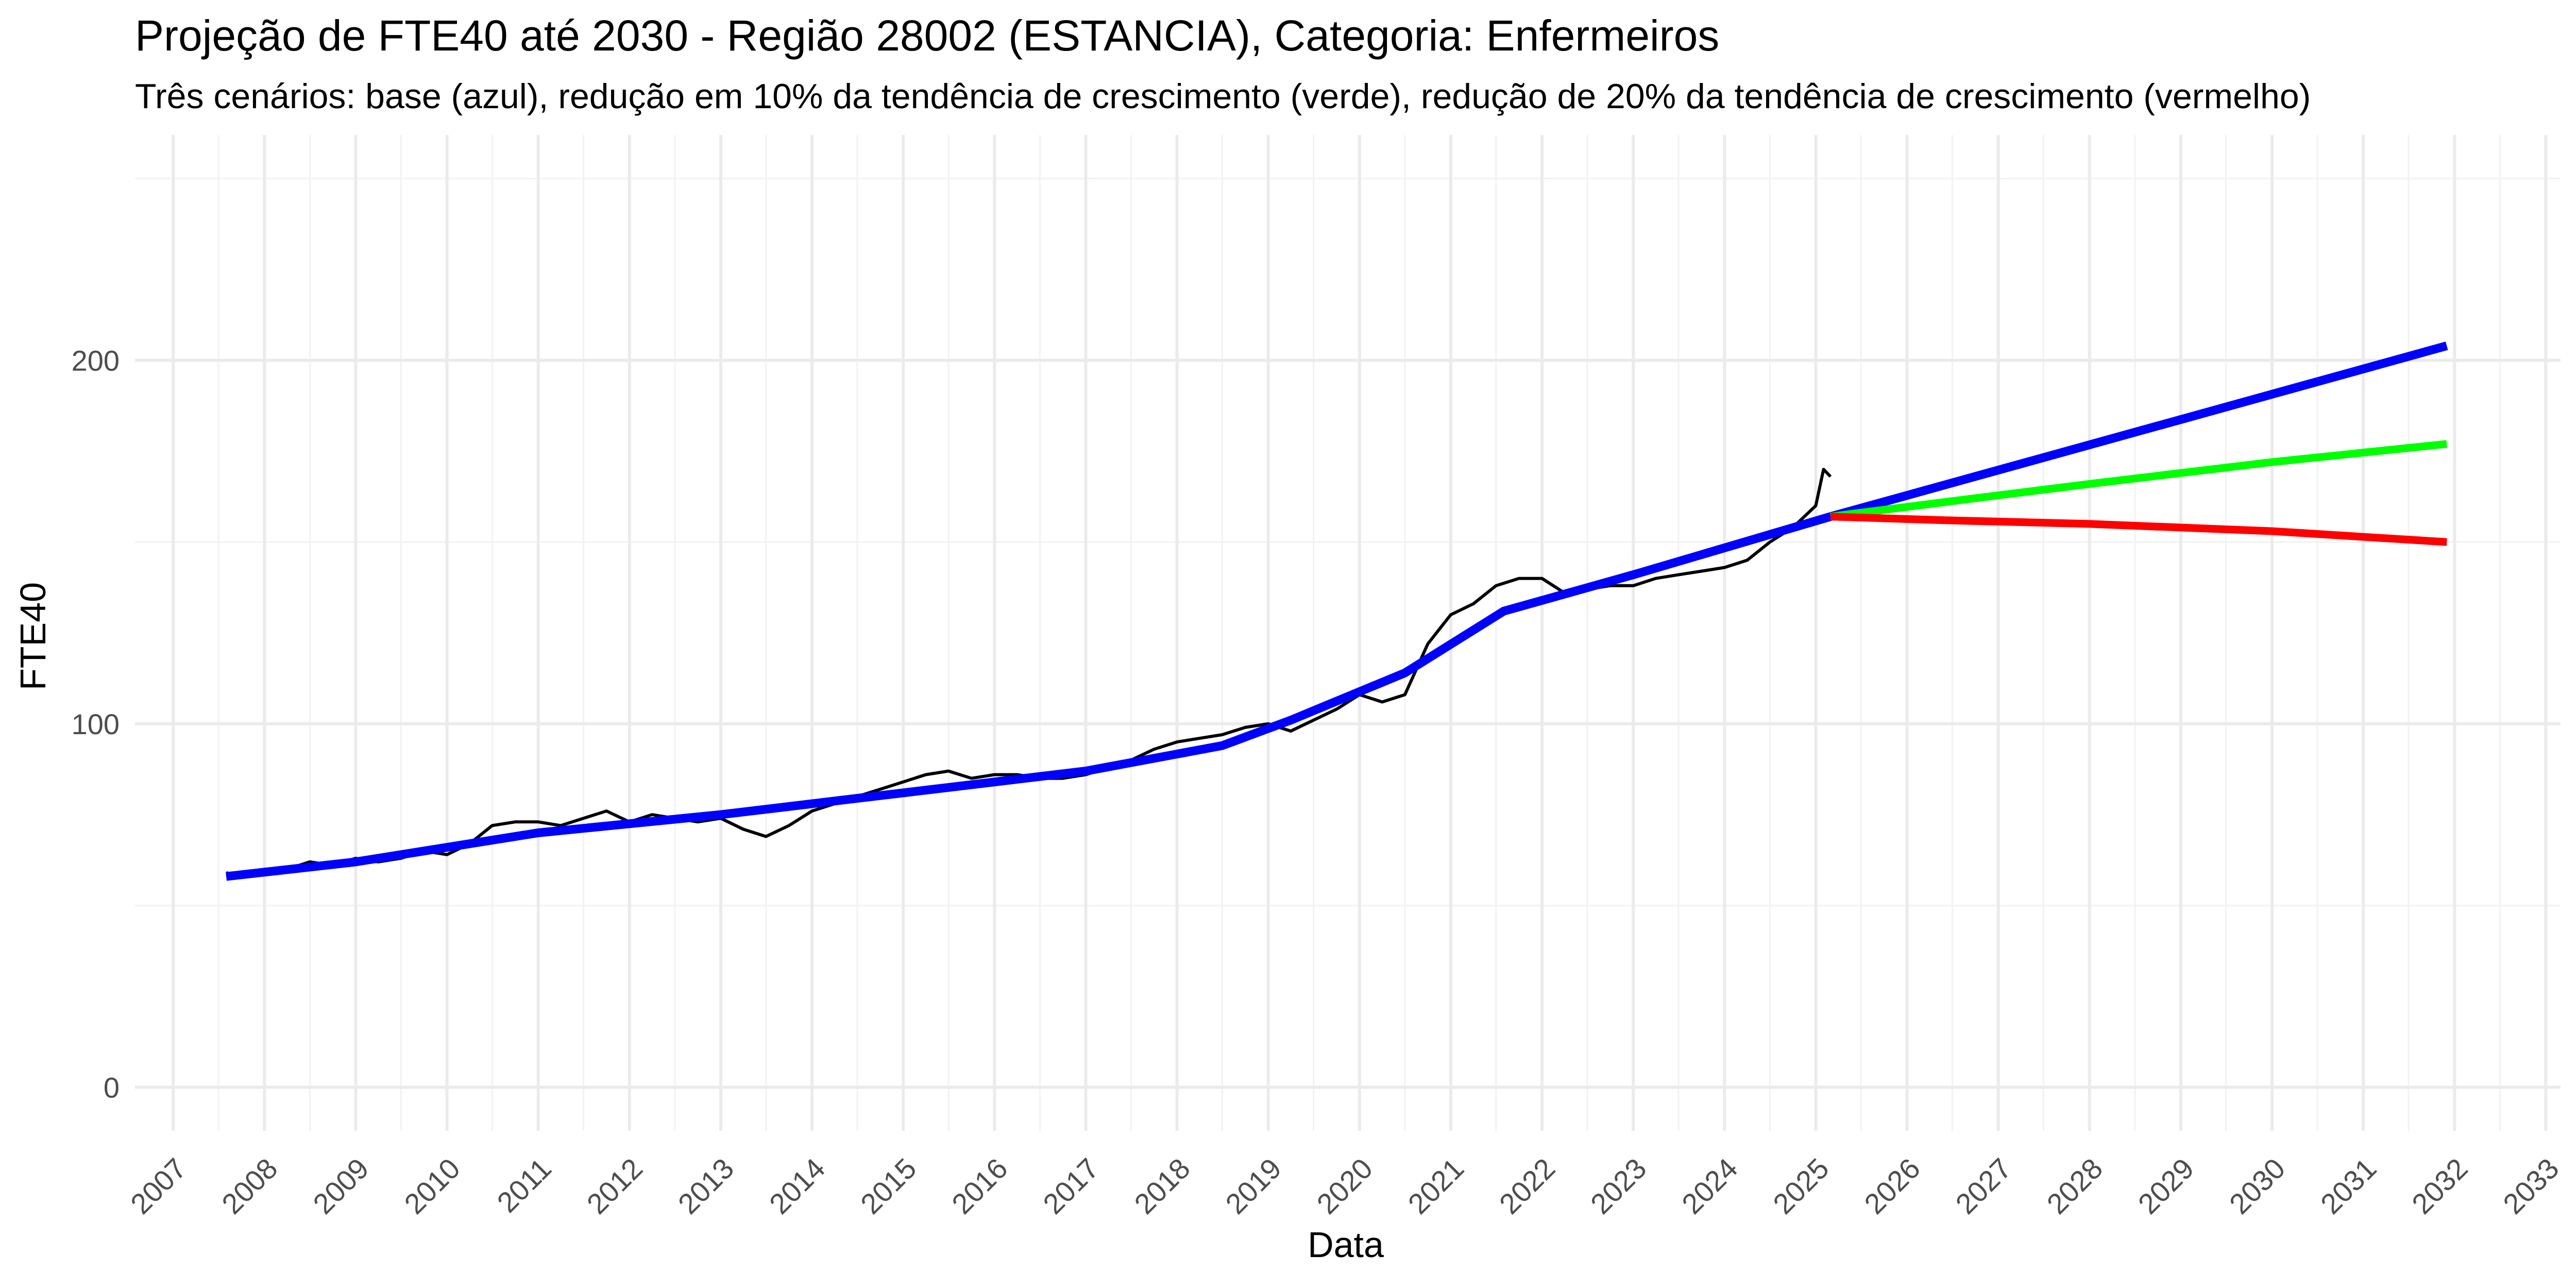 The height and width of the screenshot is (1288, 2576). I want to click on y-tick-labels: 0 100 200, so click(96, 724).